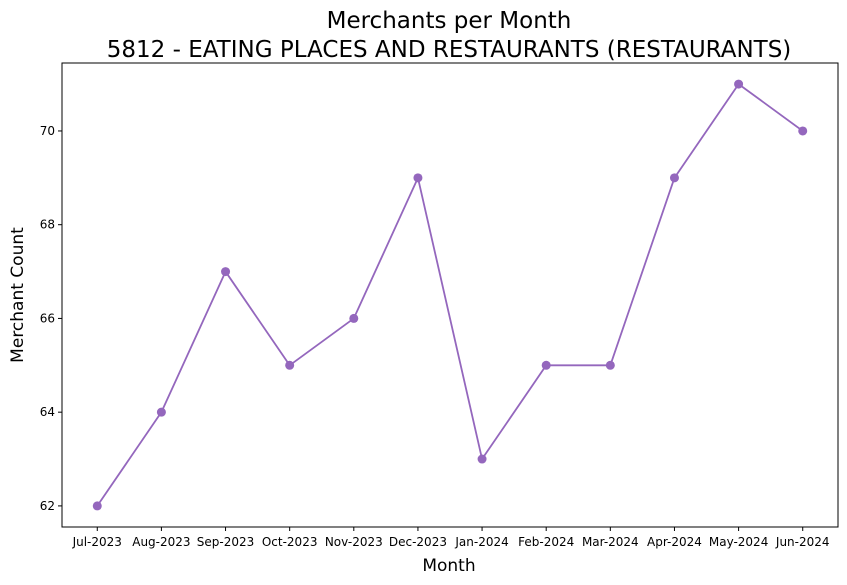  Describe the element at coordinates (290, 542) in the screenshot. I see `x-tick-label: Oct-2023` at that location.